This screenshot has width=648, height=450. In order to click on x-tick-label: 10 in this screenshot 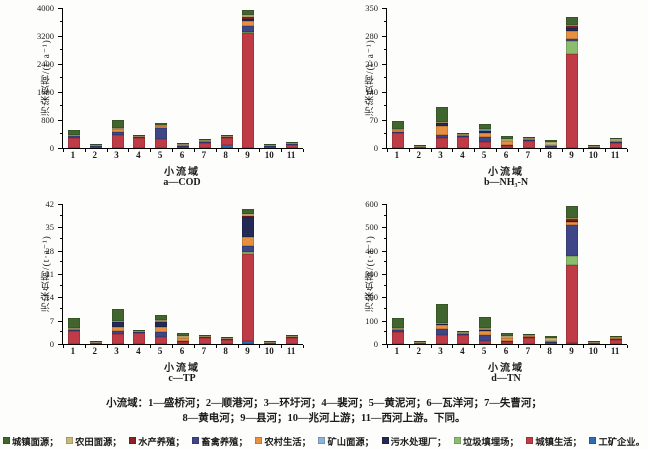, I will do `click(593, 351)`.